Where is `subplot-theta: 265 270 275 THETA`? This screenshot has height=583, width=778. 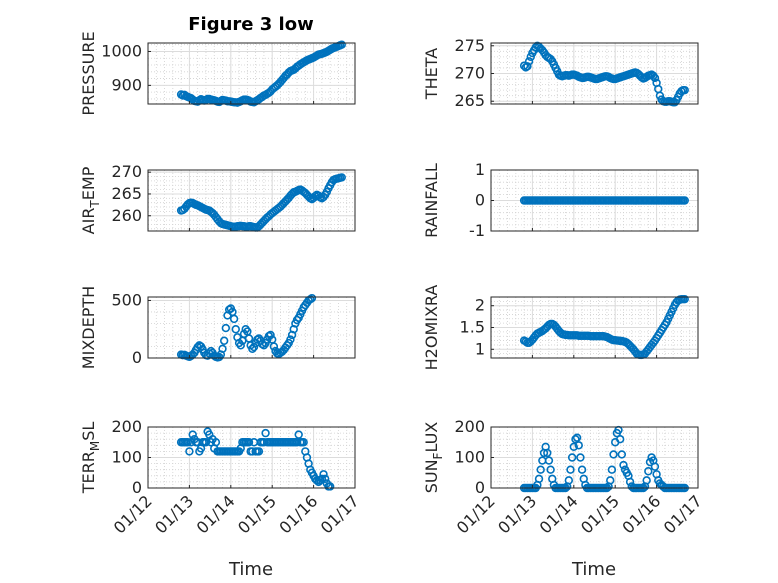
subplot-theta: 265 270 275 THETA is located at coordinates (560, 73).